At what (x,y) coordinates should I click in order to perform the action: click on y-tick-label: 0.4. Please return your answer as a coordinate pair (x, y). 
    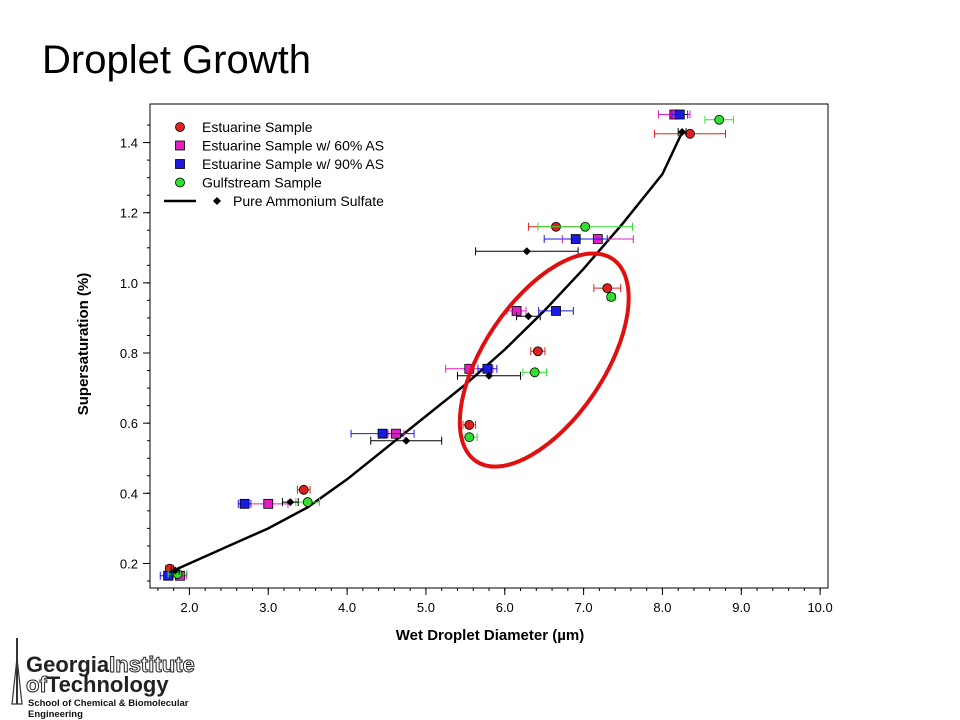
    Looking at the image, I should click on (129, 493).